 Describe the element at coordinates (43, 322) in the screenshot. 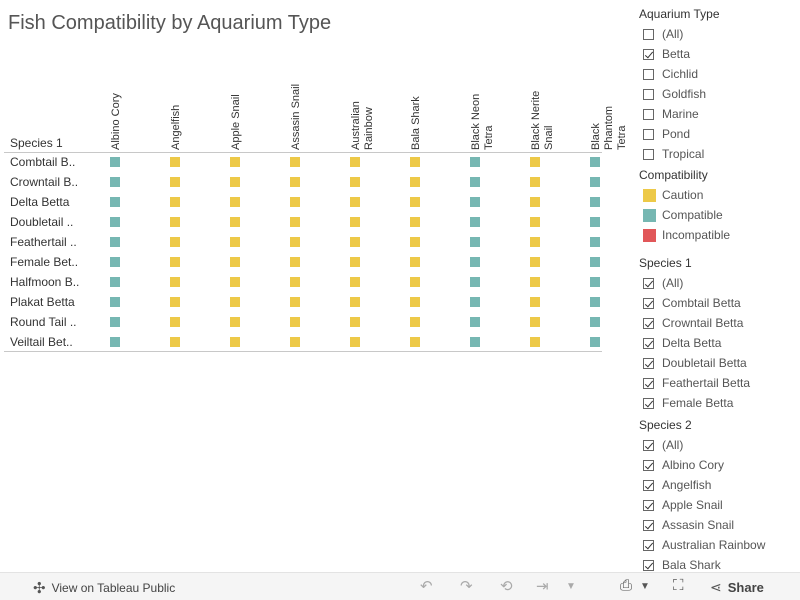

I see `row-label: Round Tail ..` at that location.